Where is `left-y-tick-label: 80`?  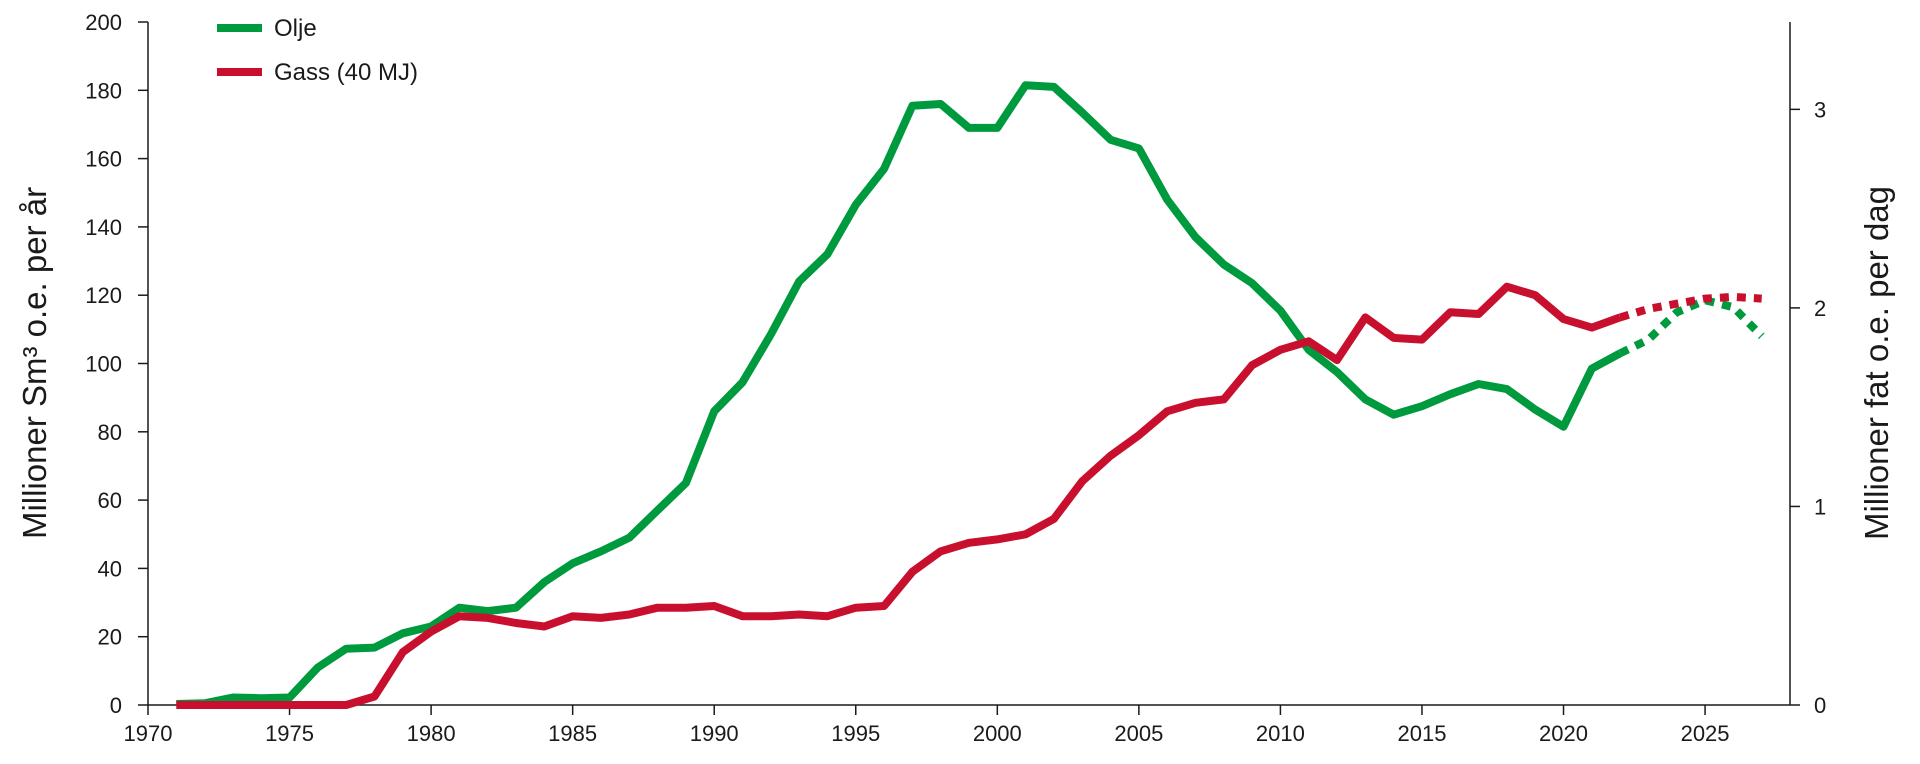
left-y-tick-label: 80 is located at coordinates (110, 432).